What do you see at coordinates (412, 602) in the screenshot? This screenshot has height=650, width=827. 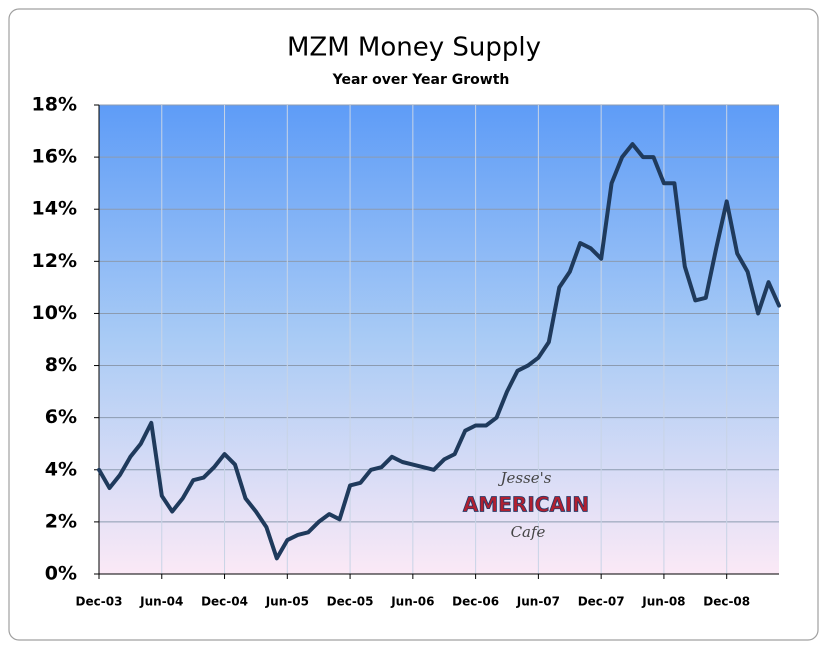 I see `x-tick-label: Jun-06` at bounding box center [412, 602].